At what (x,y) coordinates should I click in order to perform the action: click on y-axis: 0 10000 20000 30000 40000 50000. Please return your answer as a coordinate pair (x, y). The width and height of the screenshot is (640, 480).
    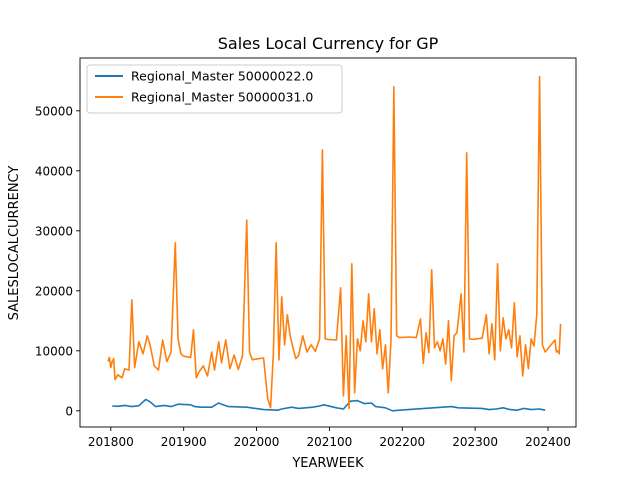
    Looking at the image, I should click on (57, 261).